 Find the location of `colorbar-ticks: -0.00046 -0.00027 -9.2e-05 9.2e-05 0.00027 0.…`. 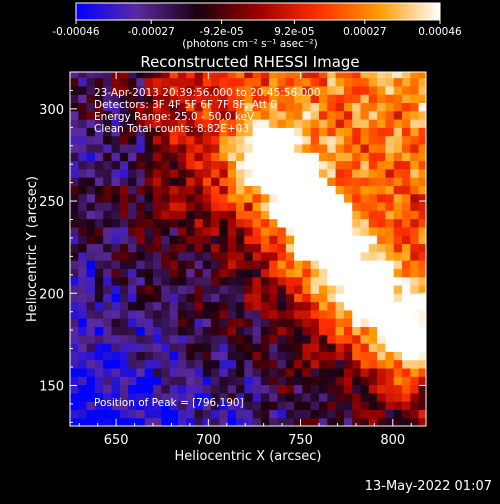

colorbar-ticks: -0.00046 -0.00027 -9.2e-05 9.2e-05 0.00027 0.… is located at coordinates (257, 29).